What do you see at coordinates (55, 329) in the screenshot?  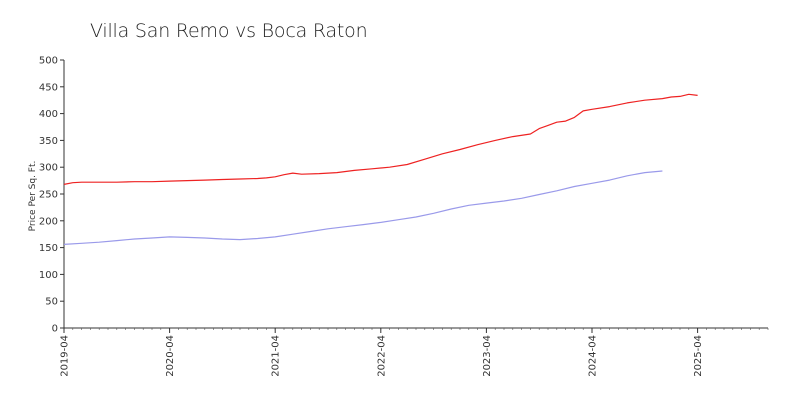 I see `y-tick-label: 0` at bounding box center [55, 329].